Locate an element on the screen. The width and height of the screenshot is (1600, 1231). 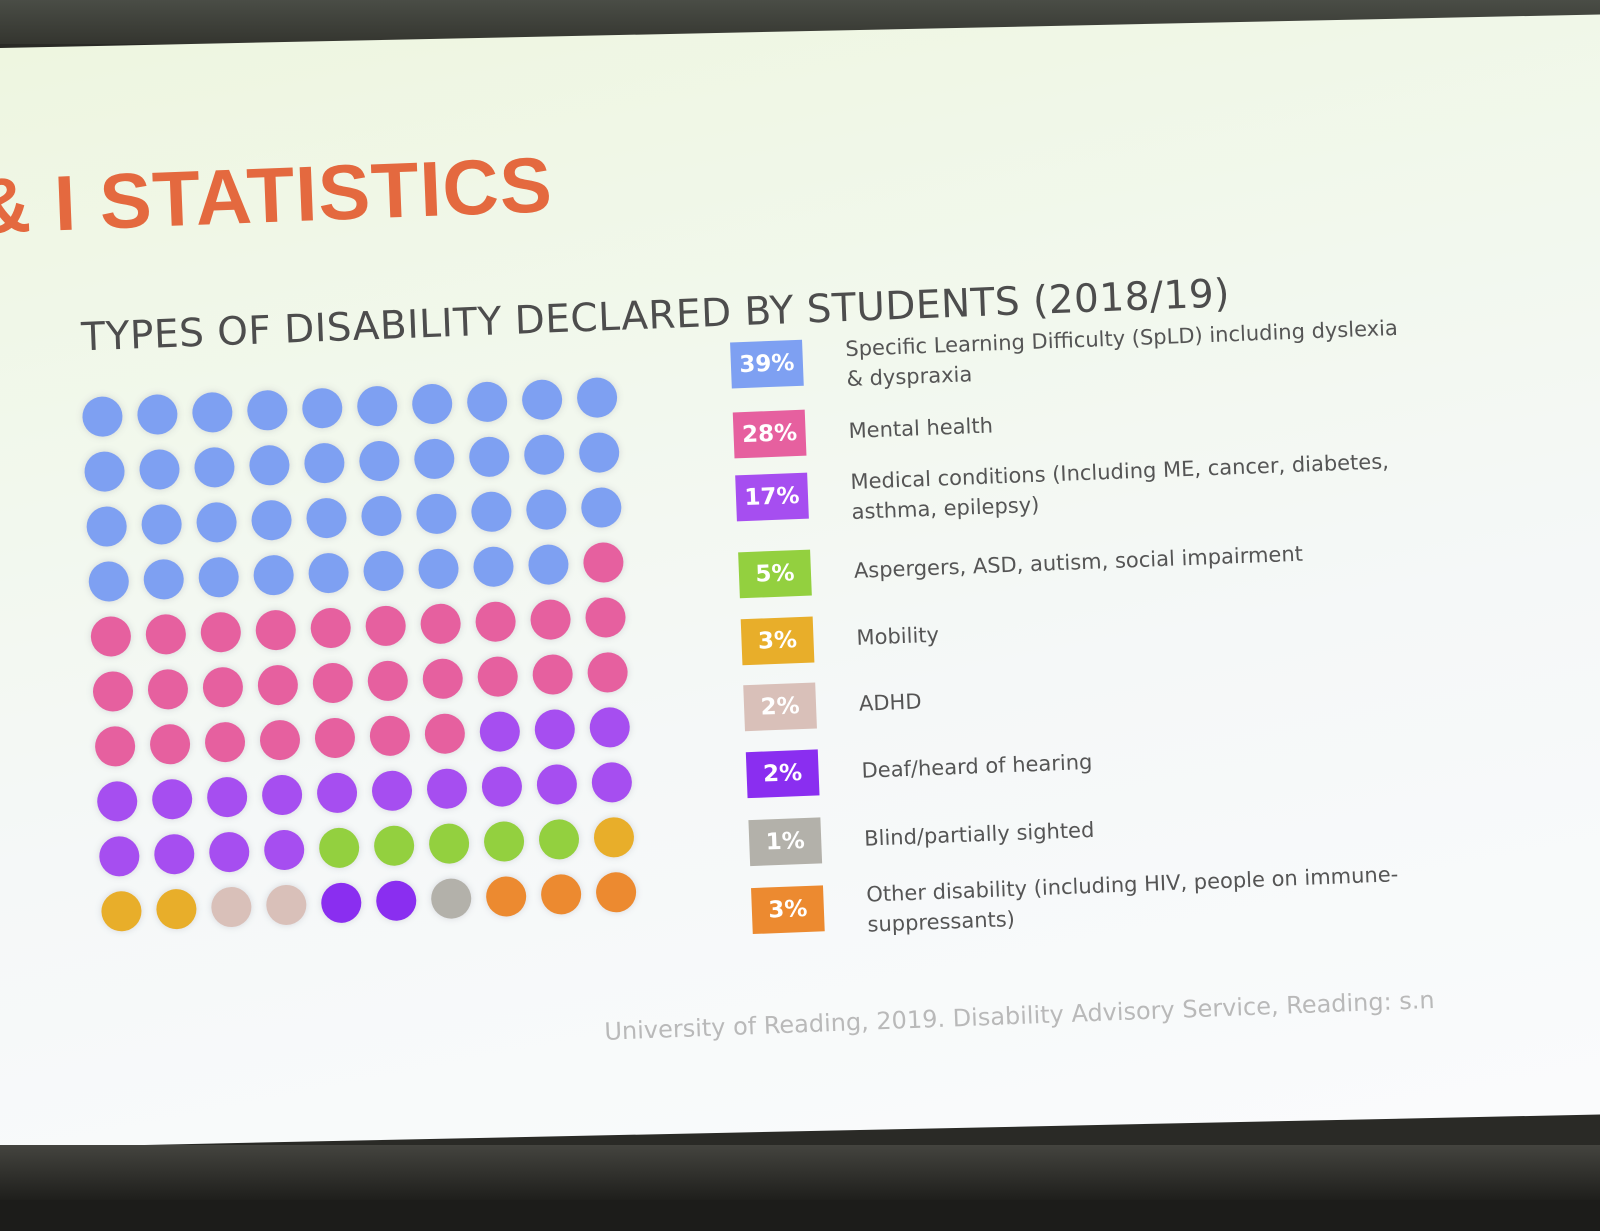
legend-percent-badge: 5% is located at coordinates (775, 574).